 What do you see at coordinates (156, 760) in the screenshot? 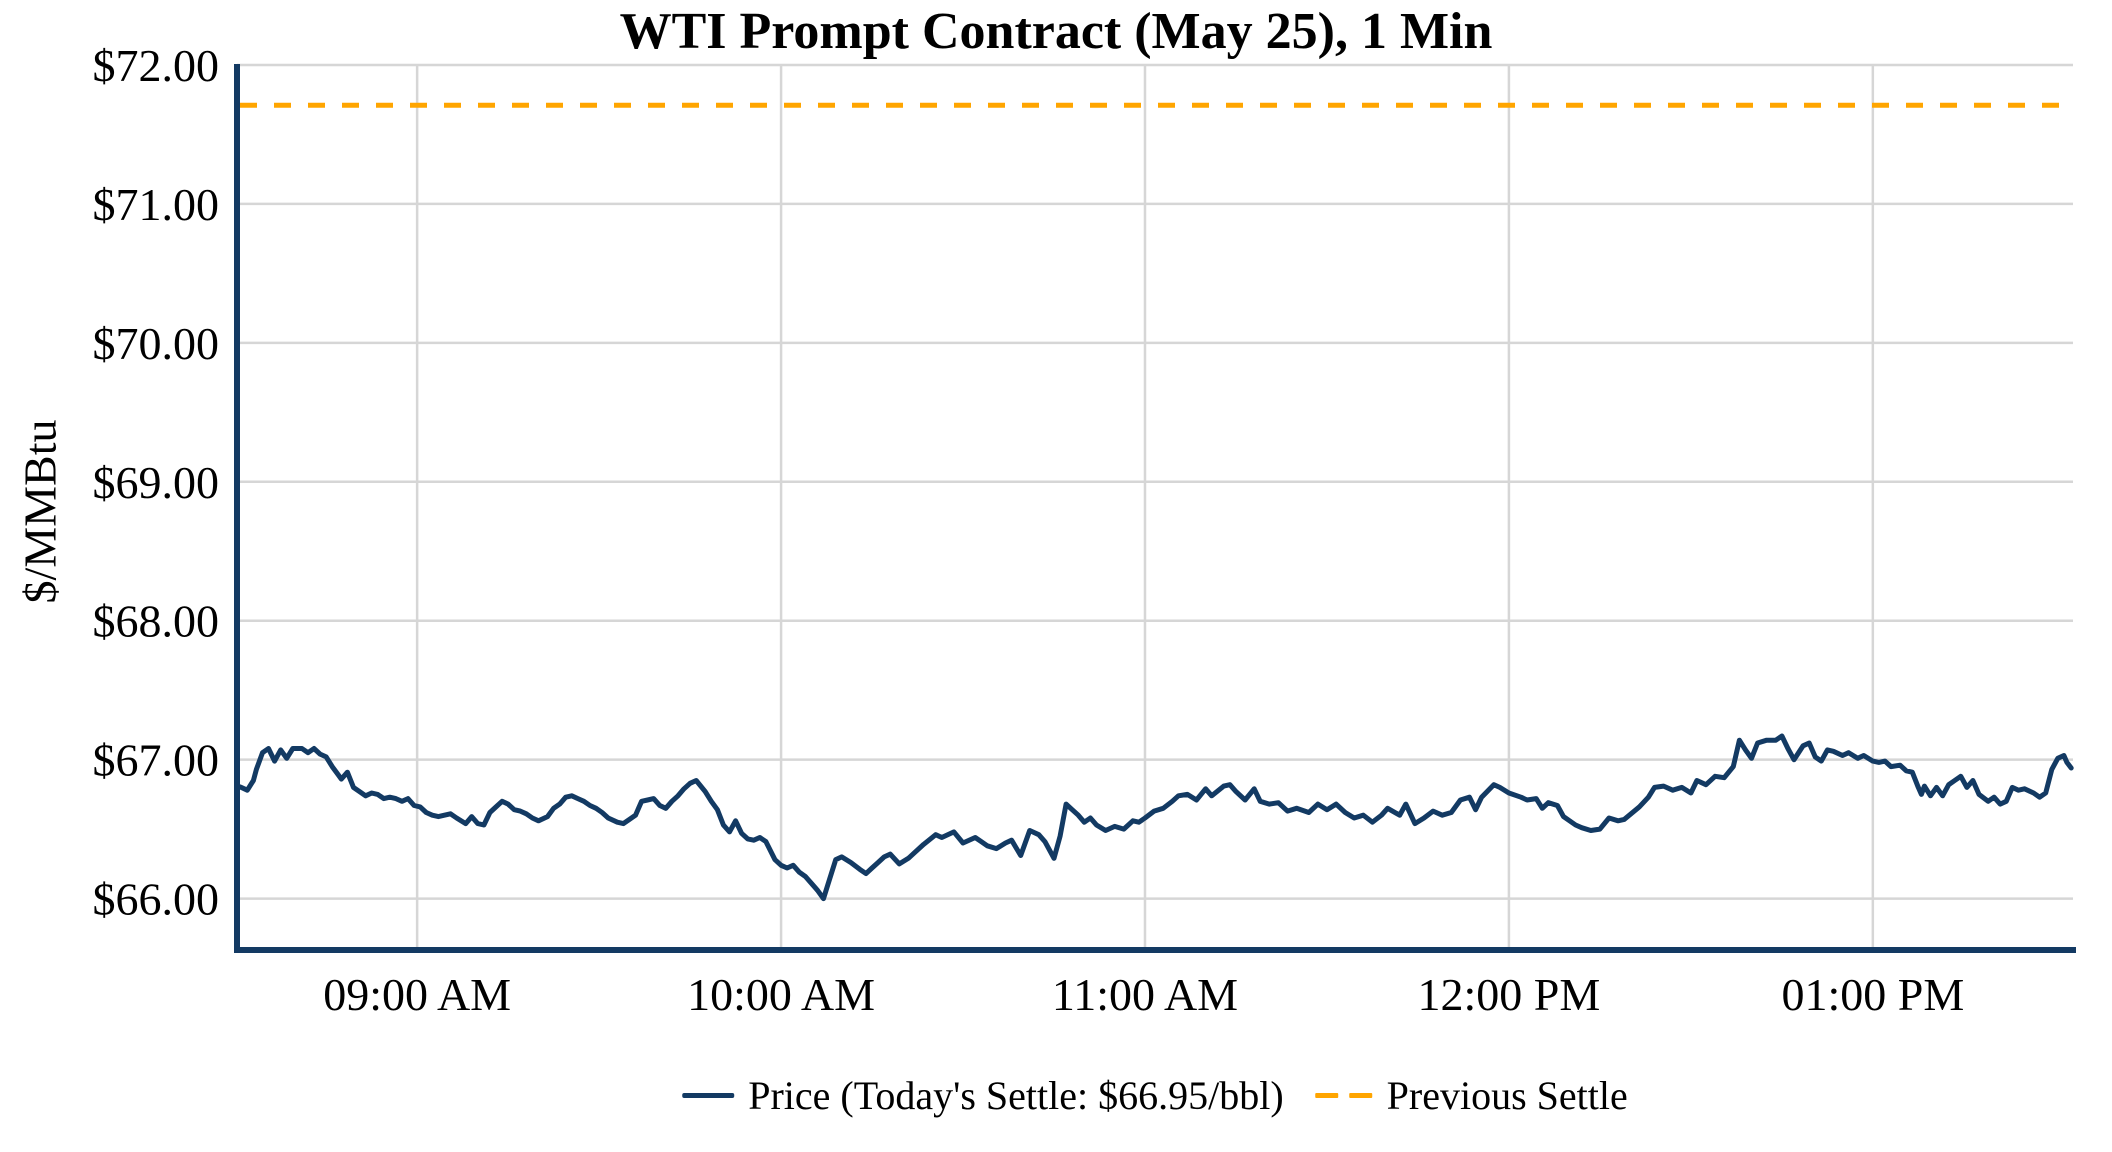
I see `y-tick-label: $67.00` at bounding box center [156, 760].